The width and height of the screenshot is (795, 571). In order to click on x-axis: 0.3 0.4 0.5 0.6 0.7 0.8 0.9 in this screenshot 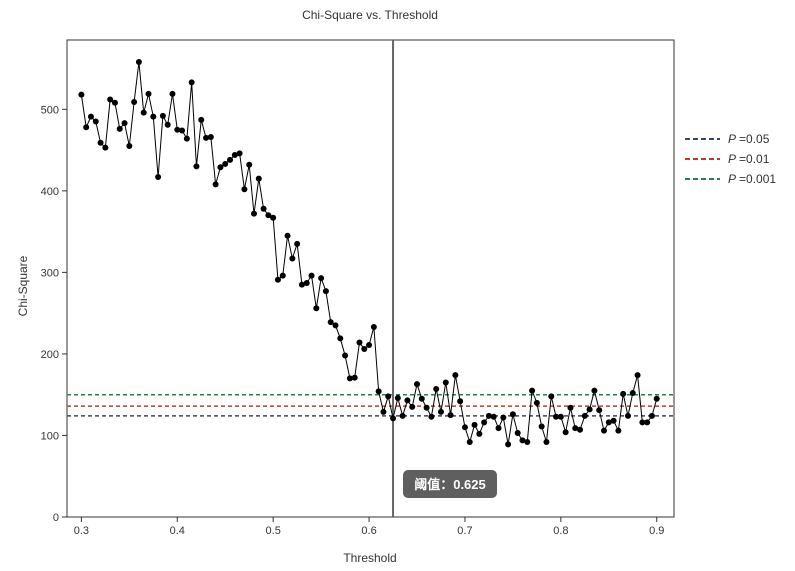, I will do `click(369, 527)`.